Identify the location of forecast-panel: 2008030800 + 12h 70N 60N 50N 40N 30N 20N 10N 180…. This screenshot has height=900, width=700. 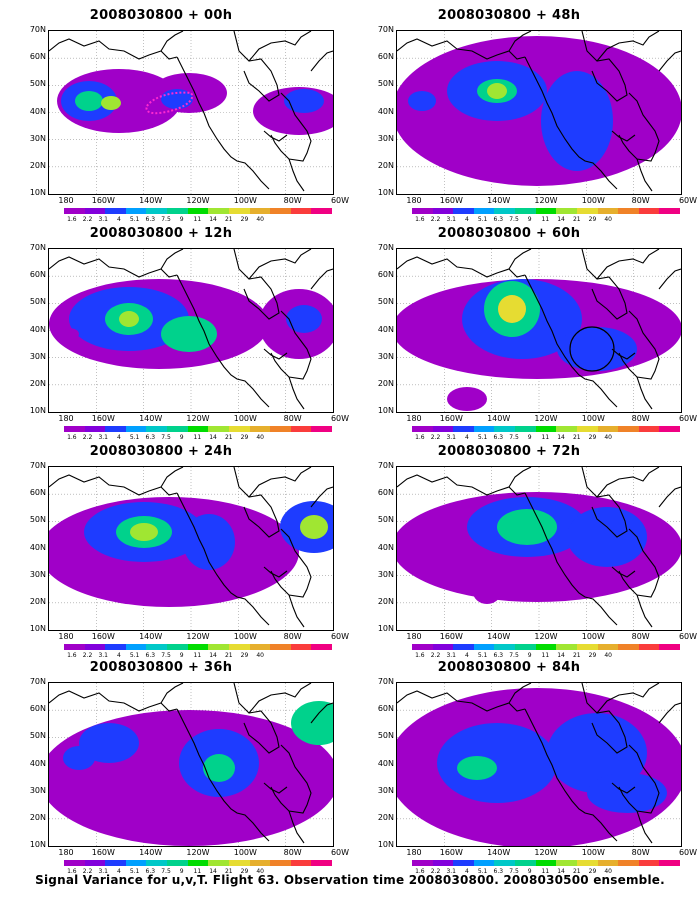
(186, 333).